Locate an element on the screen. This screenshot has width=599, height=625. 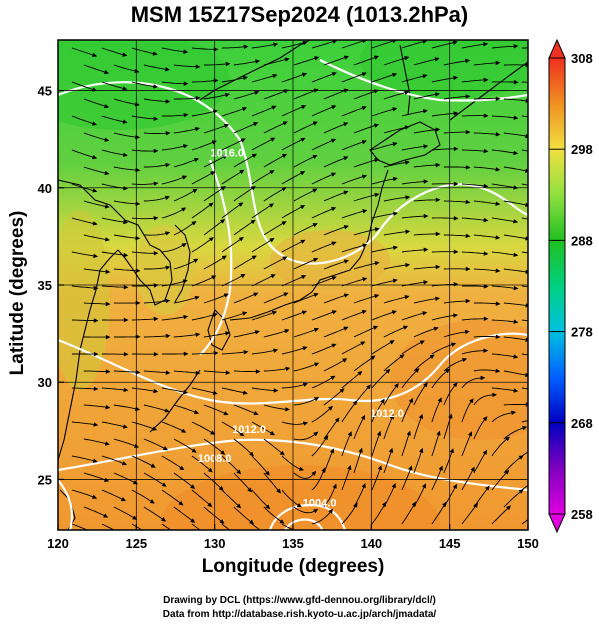
lat-tick-label: 40 is located at coordinates (45, 188).